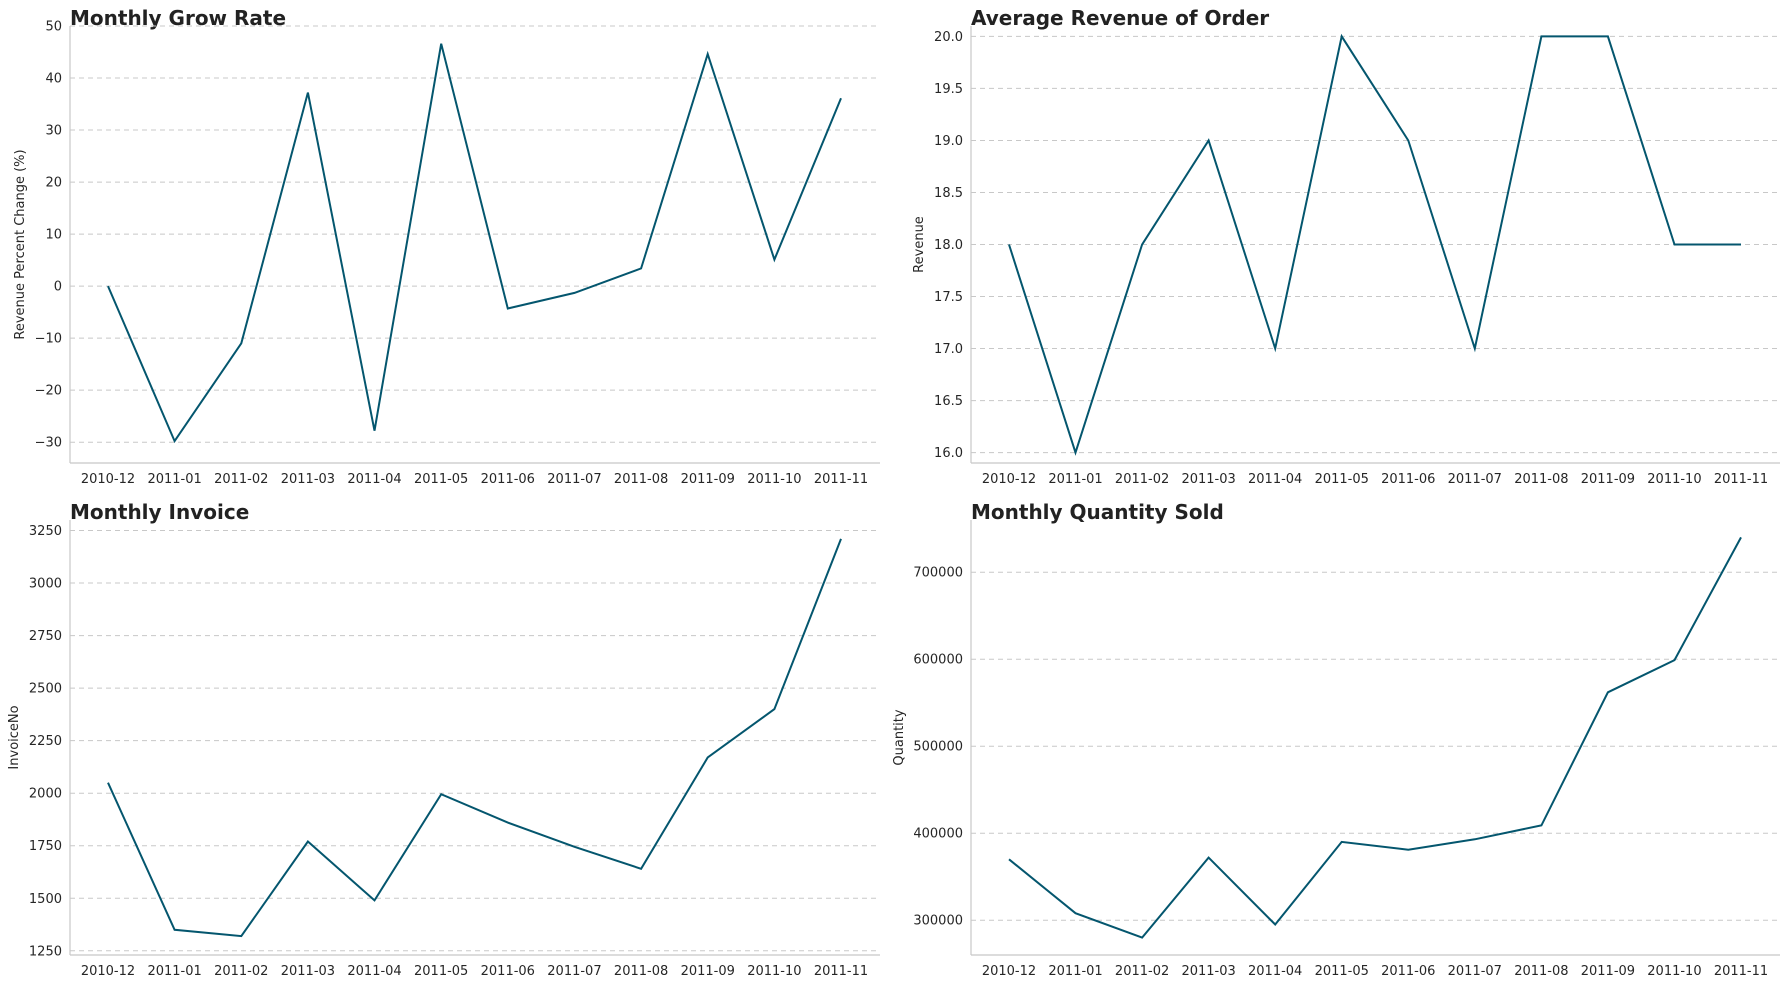 The image size is (1790, 989). Describe the element at coordinates (20, 244) in the screenshot. I see `y-axis-label: Revenue Percent Change (%)` at that location.